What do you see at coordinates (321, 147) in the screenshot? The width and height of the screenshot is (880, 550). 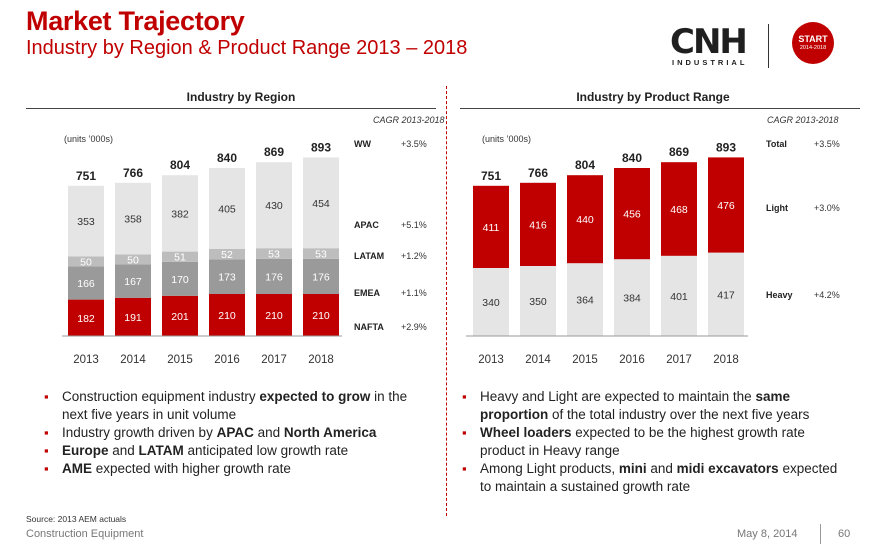 I see `total-label-2018: 893` at bounding box center [321, 147].